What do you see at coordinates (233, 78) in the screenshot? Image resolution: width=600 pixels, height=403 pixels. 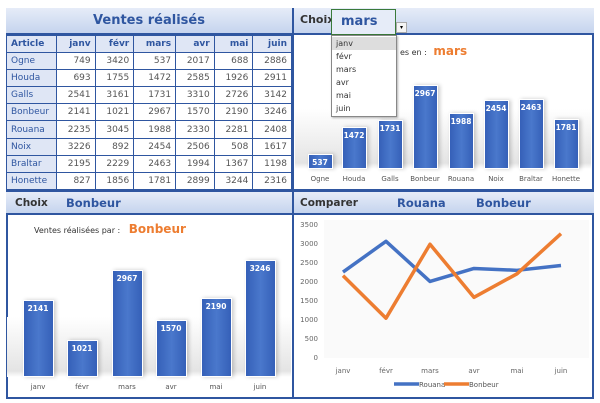 I see `table-cell: 1926` at bounding box center [233, 78].